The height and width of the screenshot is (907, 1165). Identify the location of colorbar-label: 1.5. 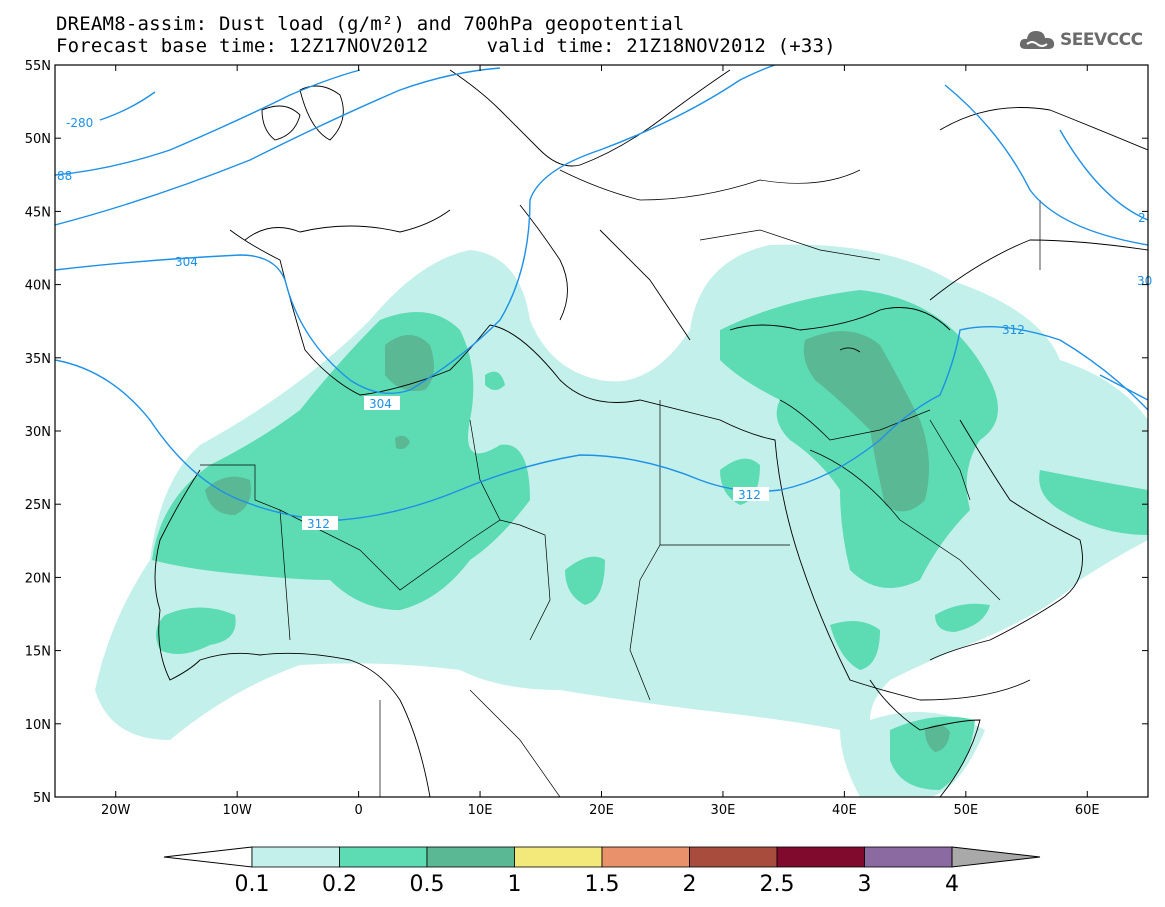
(602, 884).